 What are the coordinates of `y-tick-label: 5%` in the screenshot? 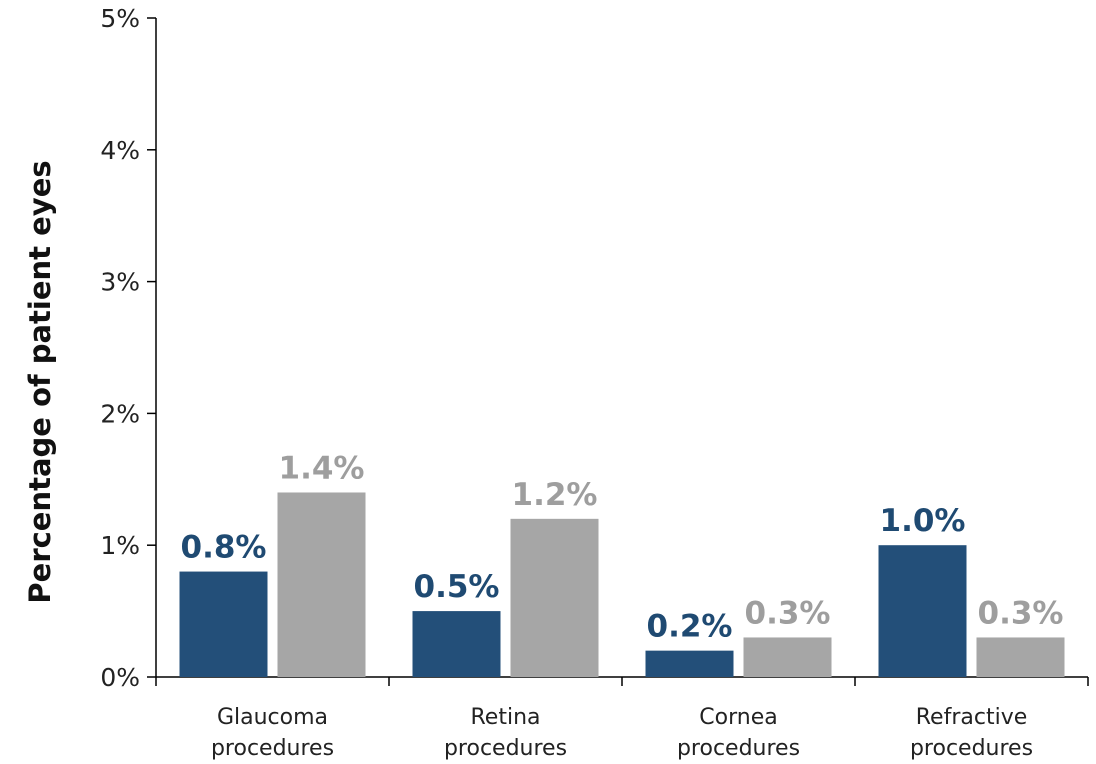 It's located at (120, 18).